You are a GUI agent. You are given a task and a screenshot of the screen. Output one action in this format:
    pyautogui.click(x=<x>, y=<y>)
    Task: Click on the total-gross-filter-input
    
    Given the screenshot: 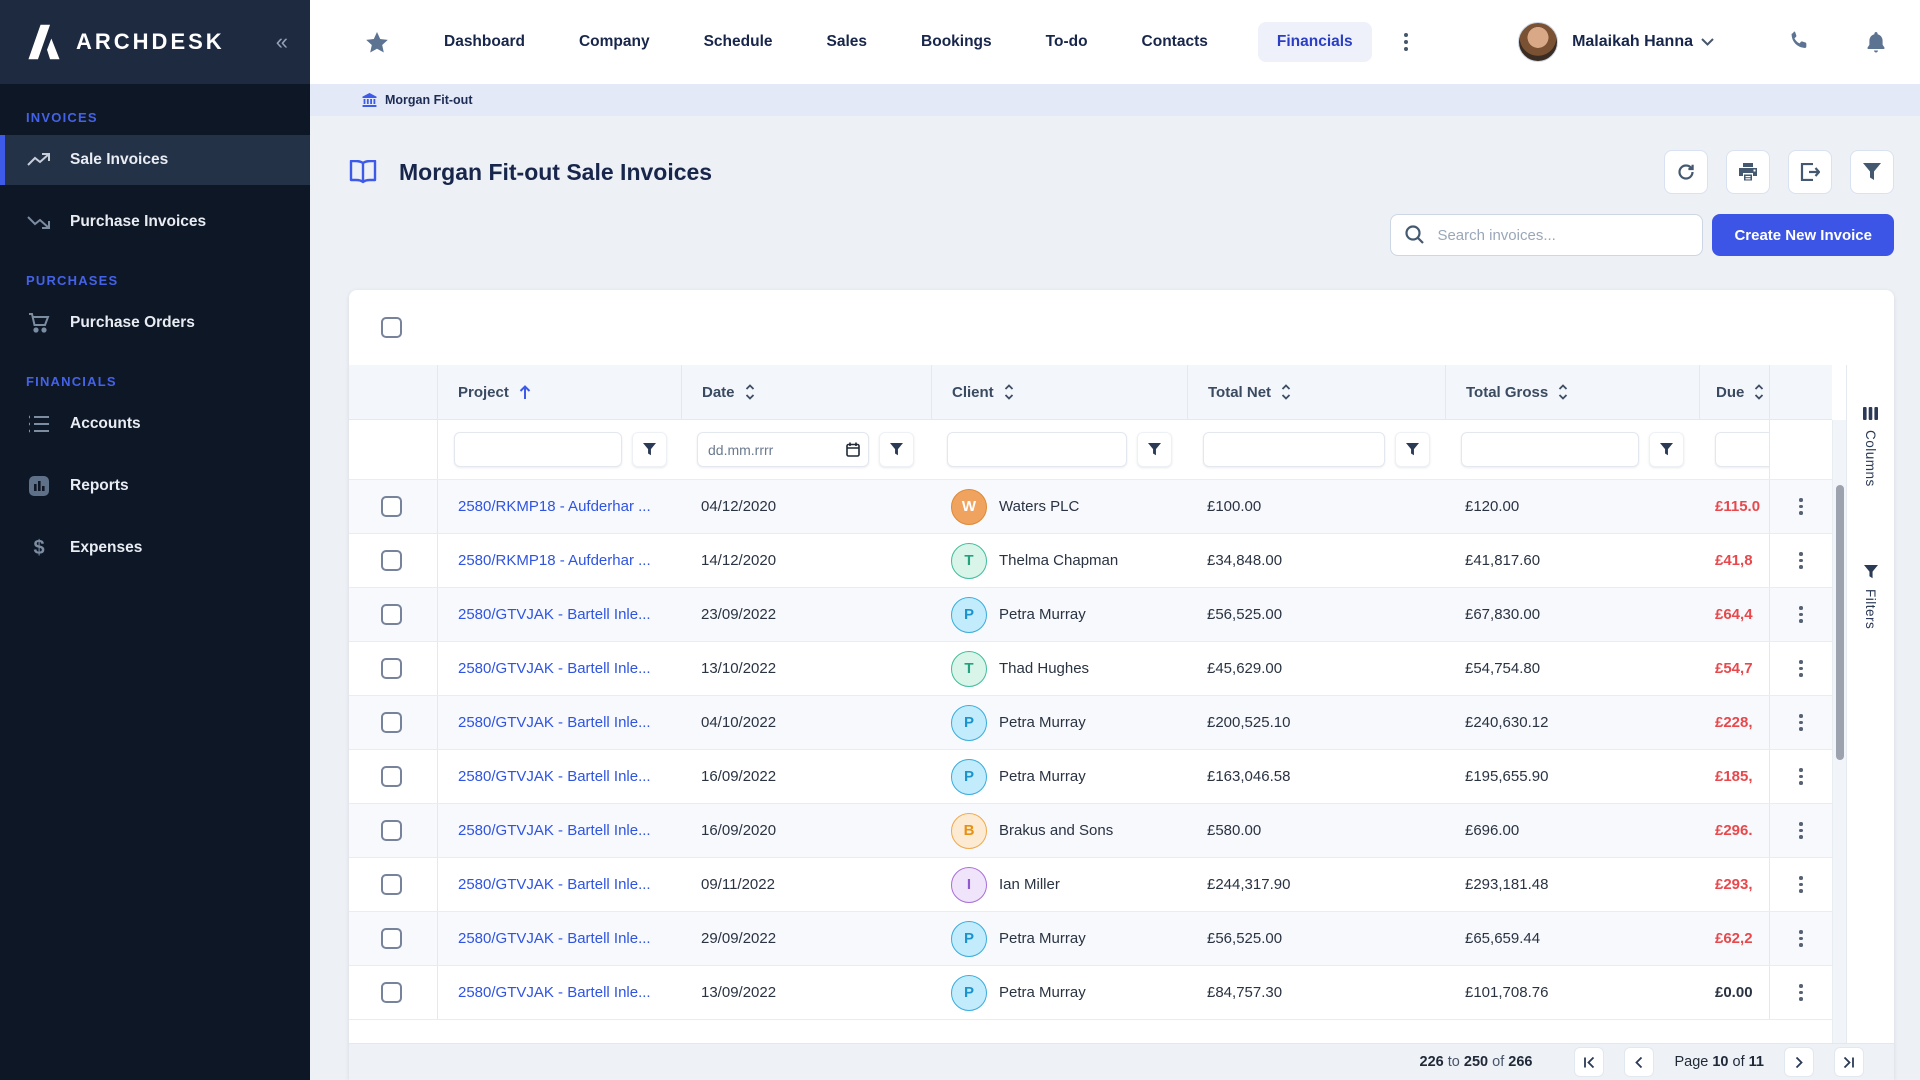 What is the action you would take?
    pyautogui.click(x=1550, y=449)
    